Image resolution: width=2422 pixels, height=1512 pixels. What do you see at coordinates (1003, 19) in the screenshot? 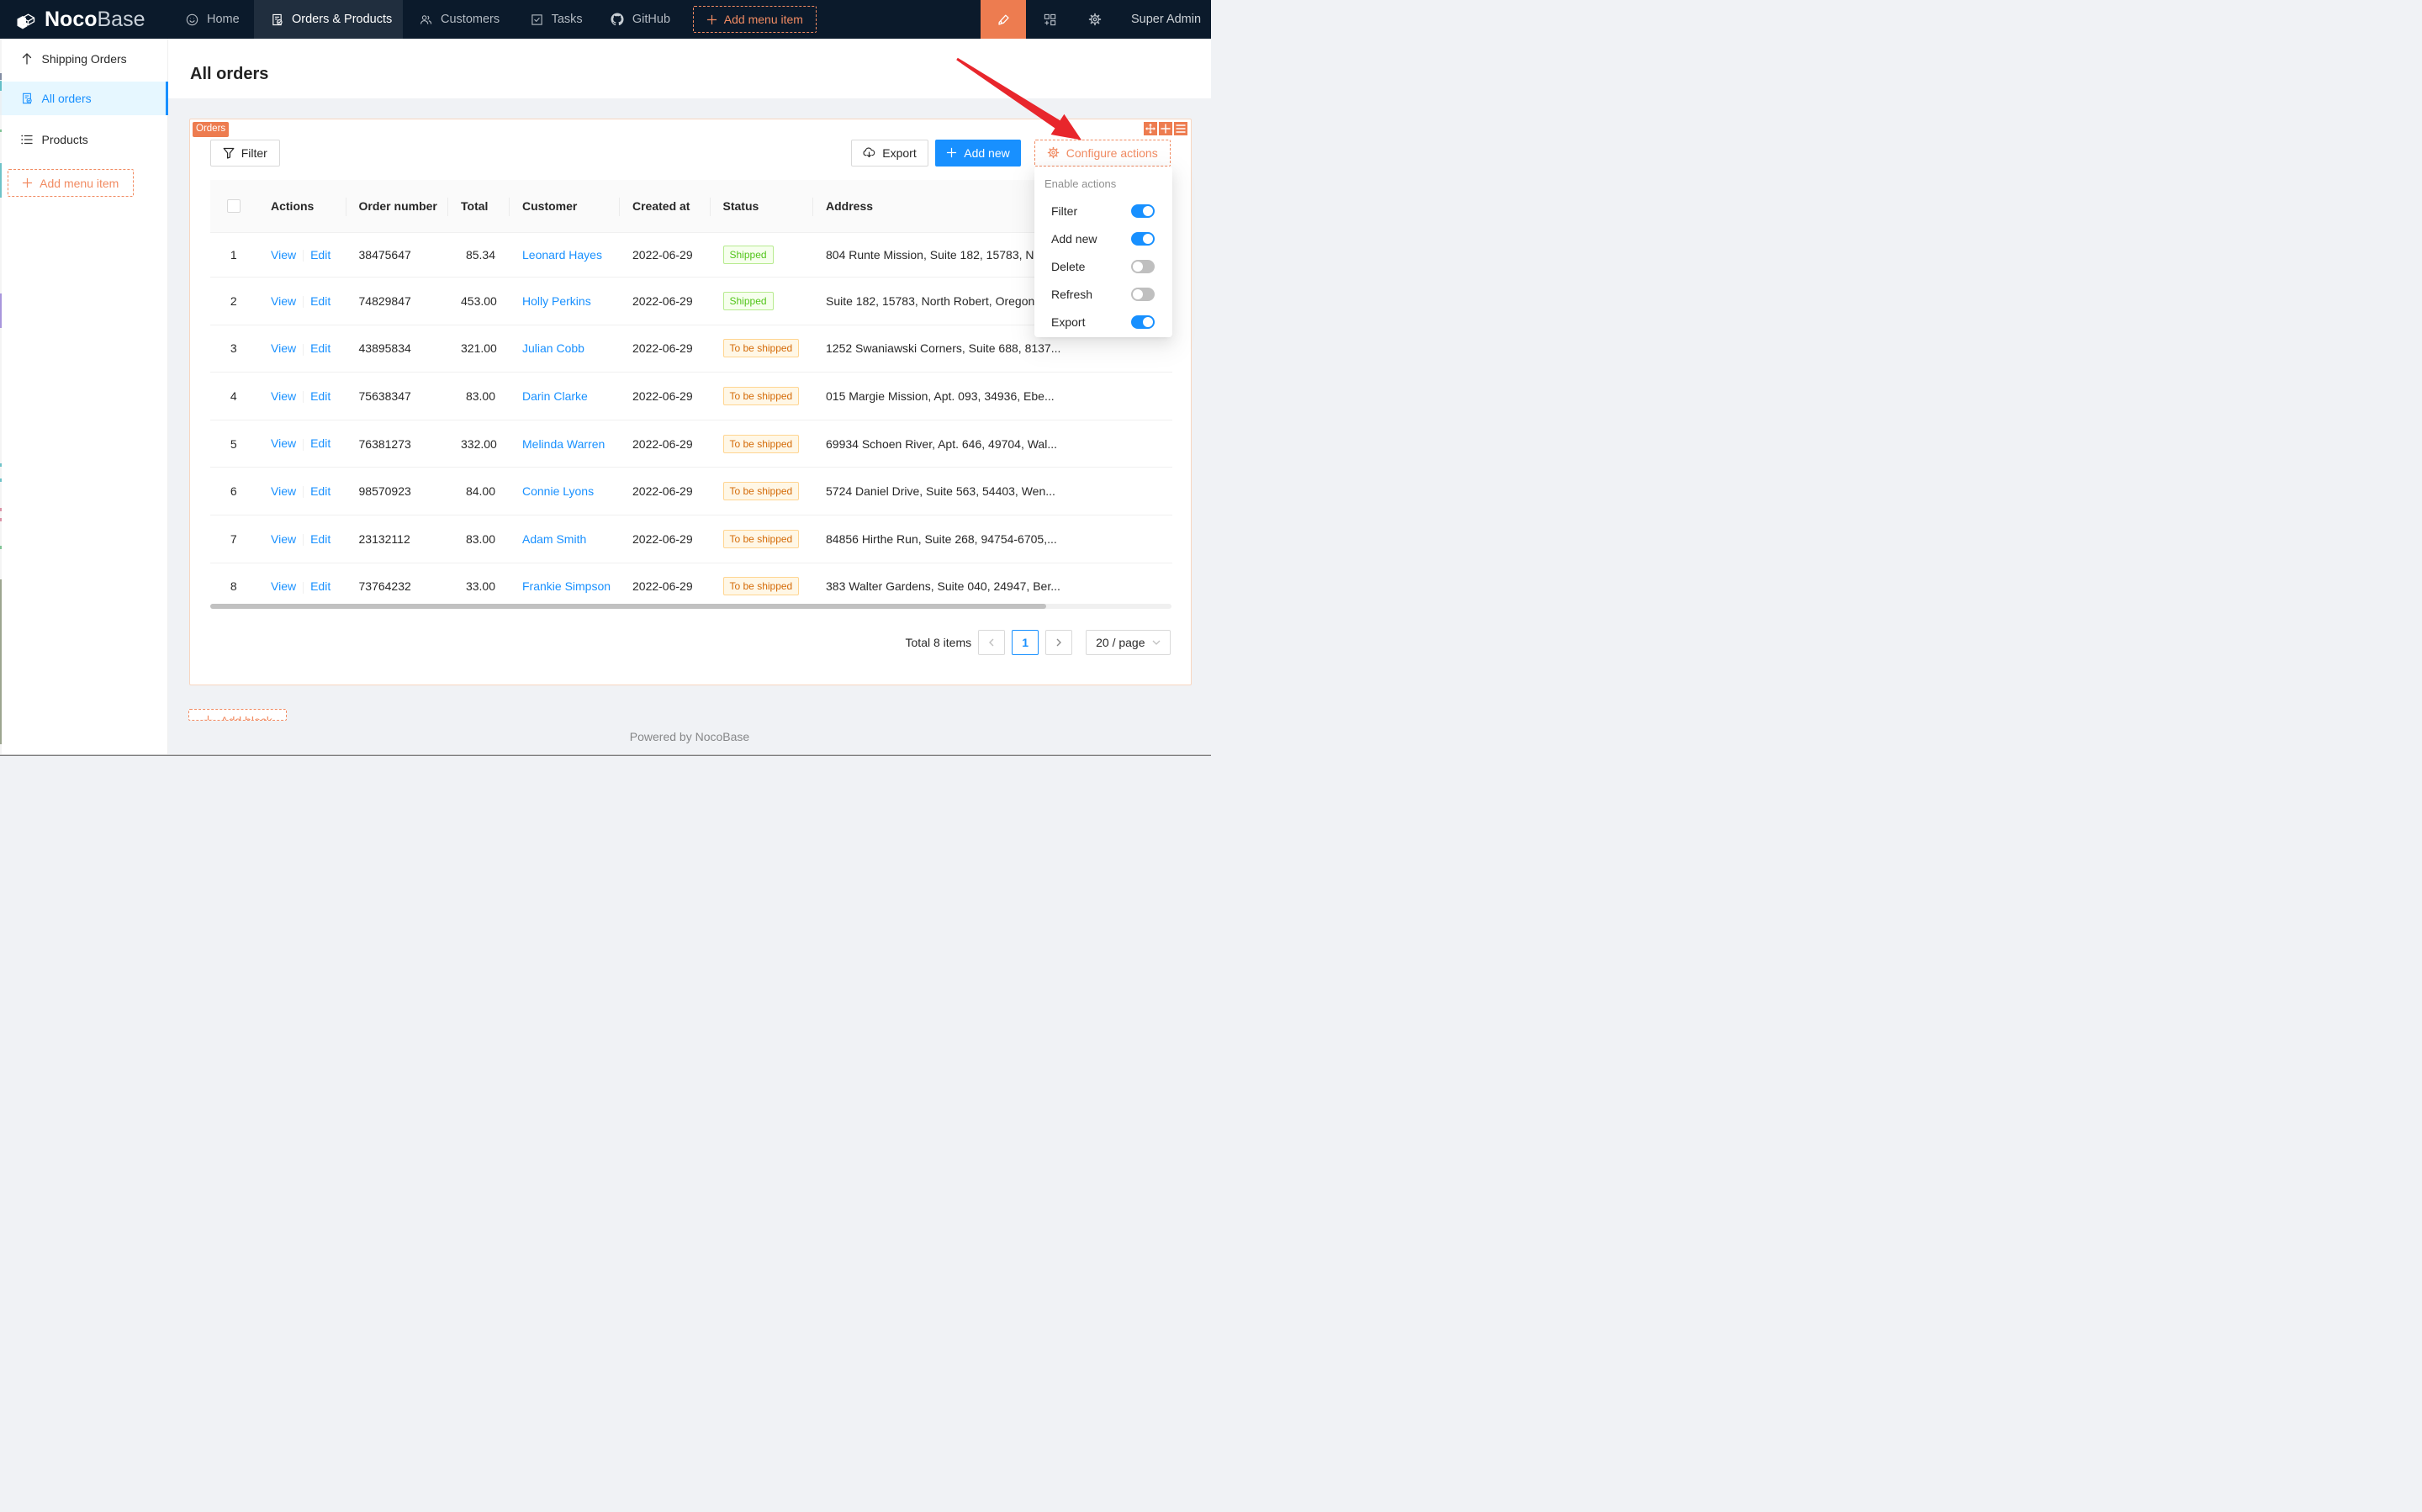
I see `ui-editor-button` at bounding box center [1003, 19].